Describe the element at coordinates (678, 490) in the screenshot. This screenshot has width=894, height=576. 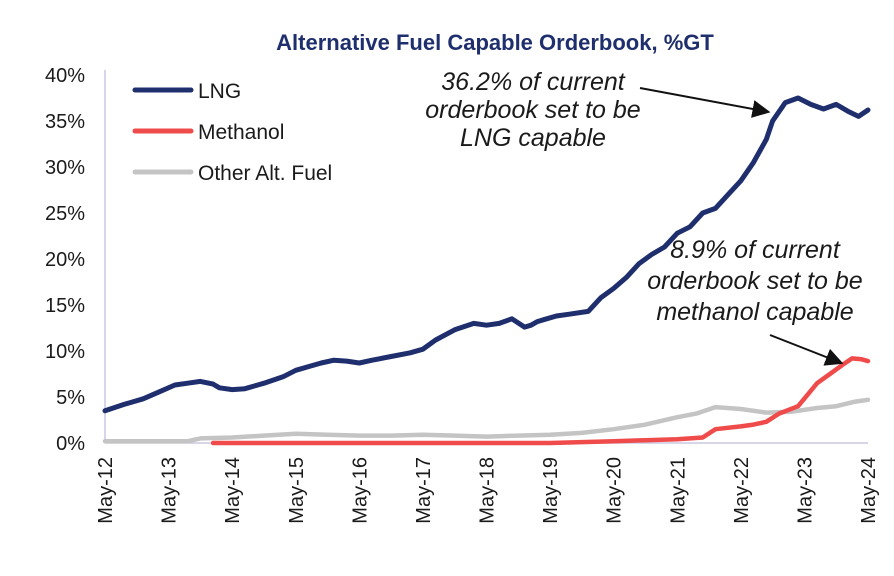
I see `x-tick-label: May-21` at that location.